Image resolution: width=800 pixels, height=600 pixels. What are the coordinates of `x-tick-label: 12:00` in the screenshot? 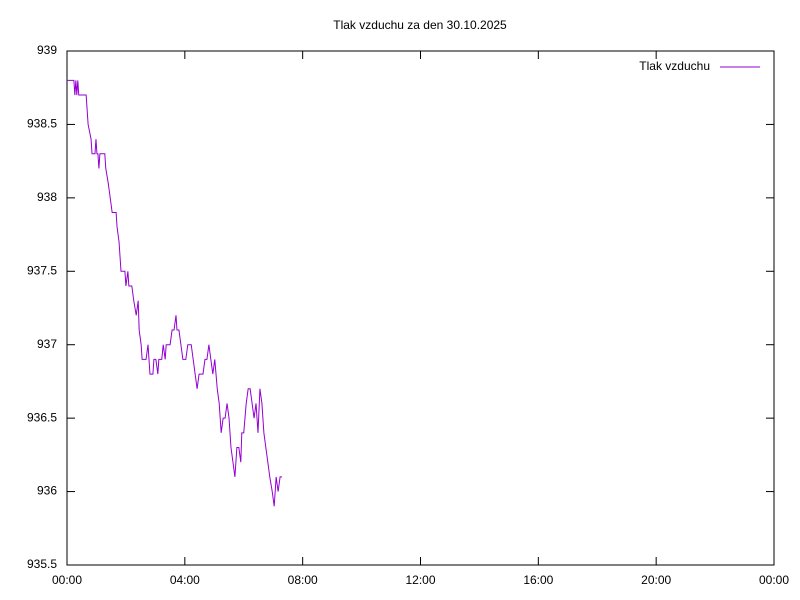 It's located at (420, 580).